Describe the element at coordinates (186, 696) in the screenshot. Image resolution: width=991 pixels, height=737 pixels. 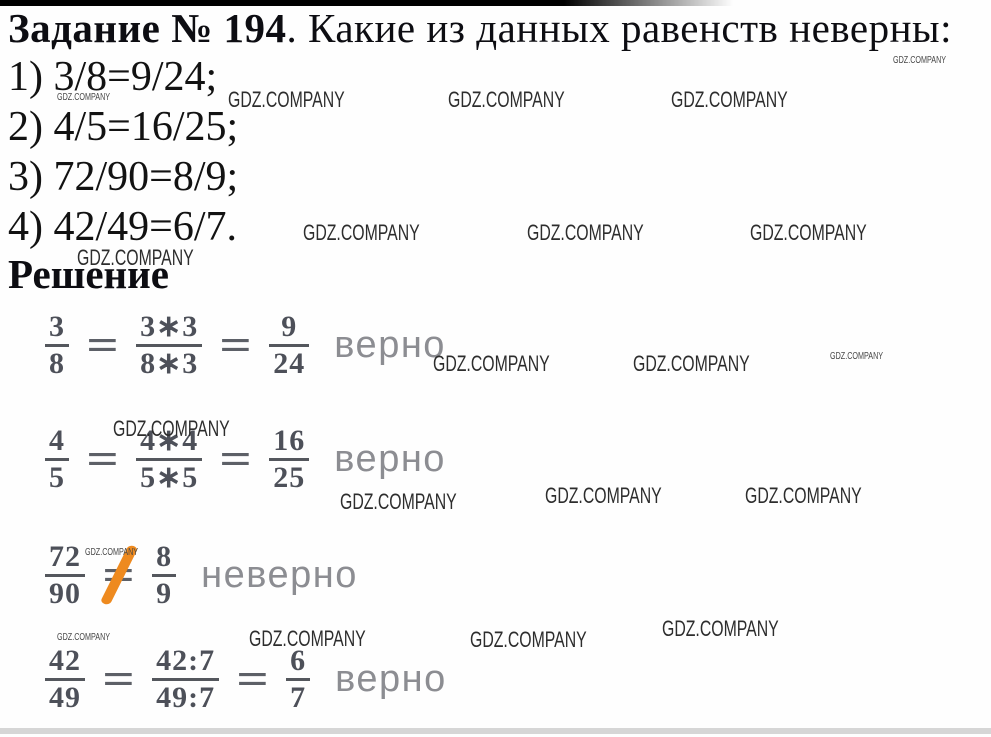
I see `fraction-denominator: 49:7` at that location.